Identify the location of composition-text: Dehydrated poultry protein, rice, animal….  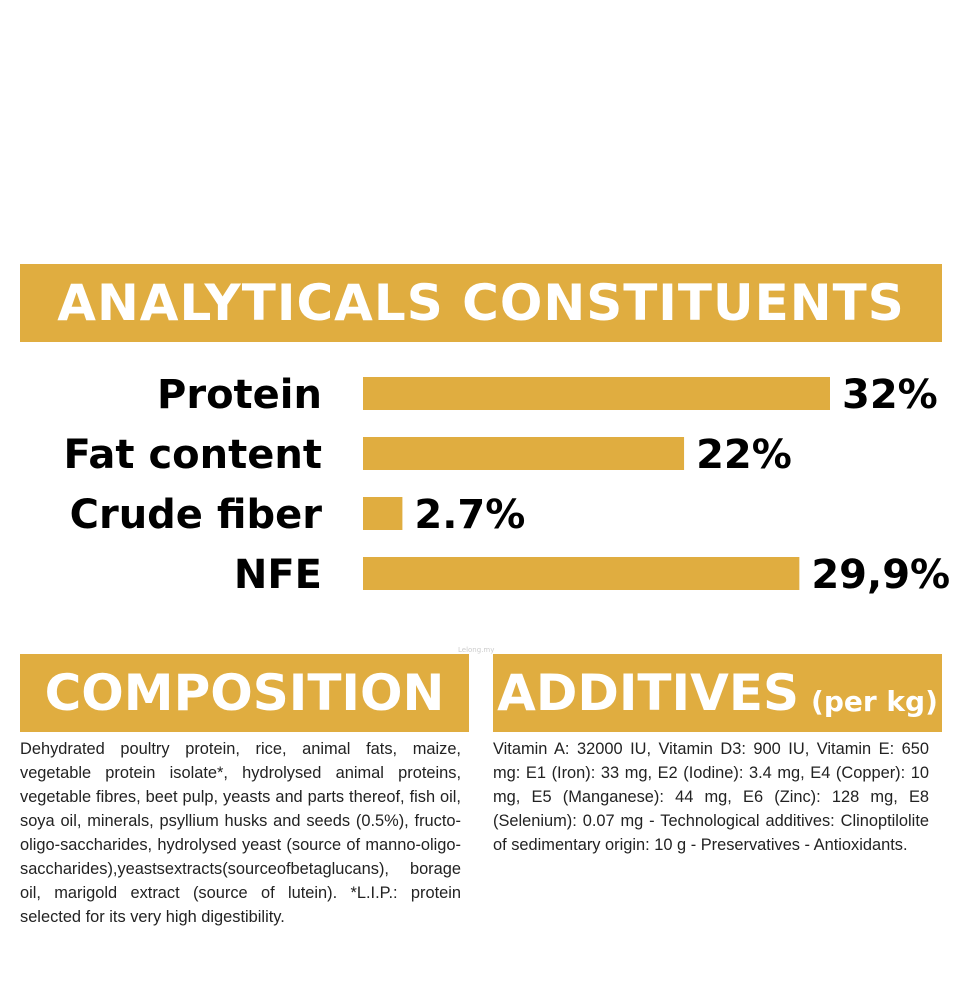
(240, 833).